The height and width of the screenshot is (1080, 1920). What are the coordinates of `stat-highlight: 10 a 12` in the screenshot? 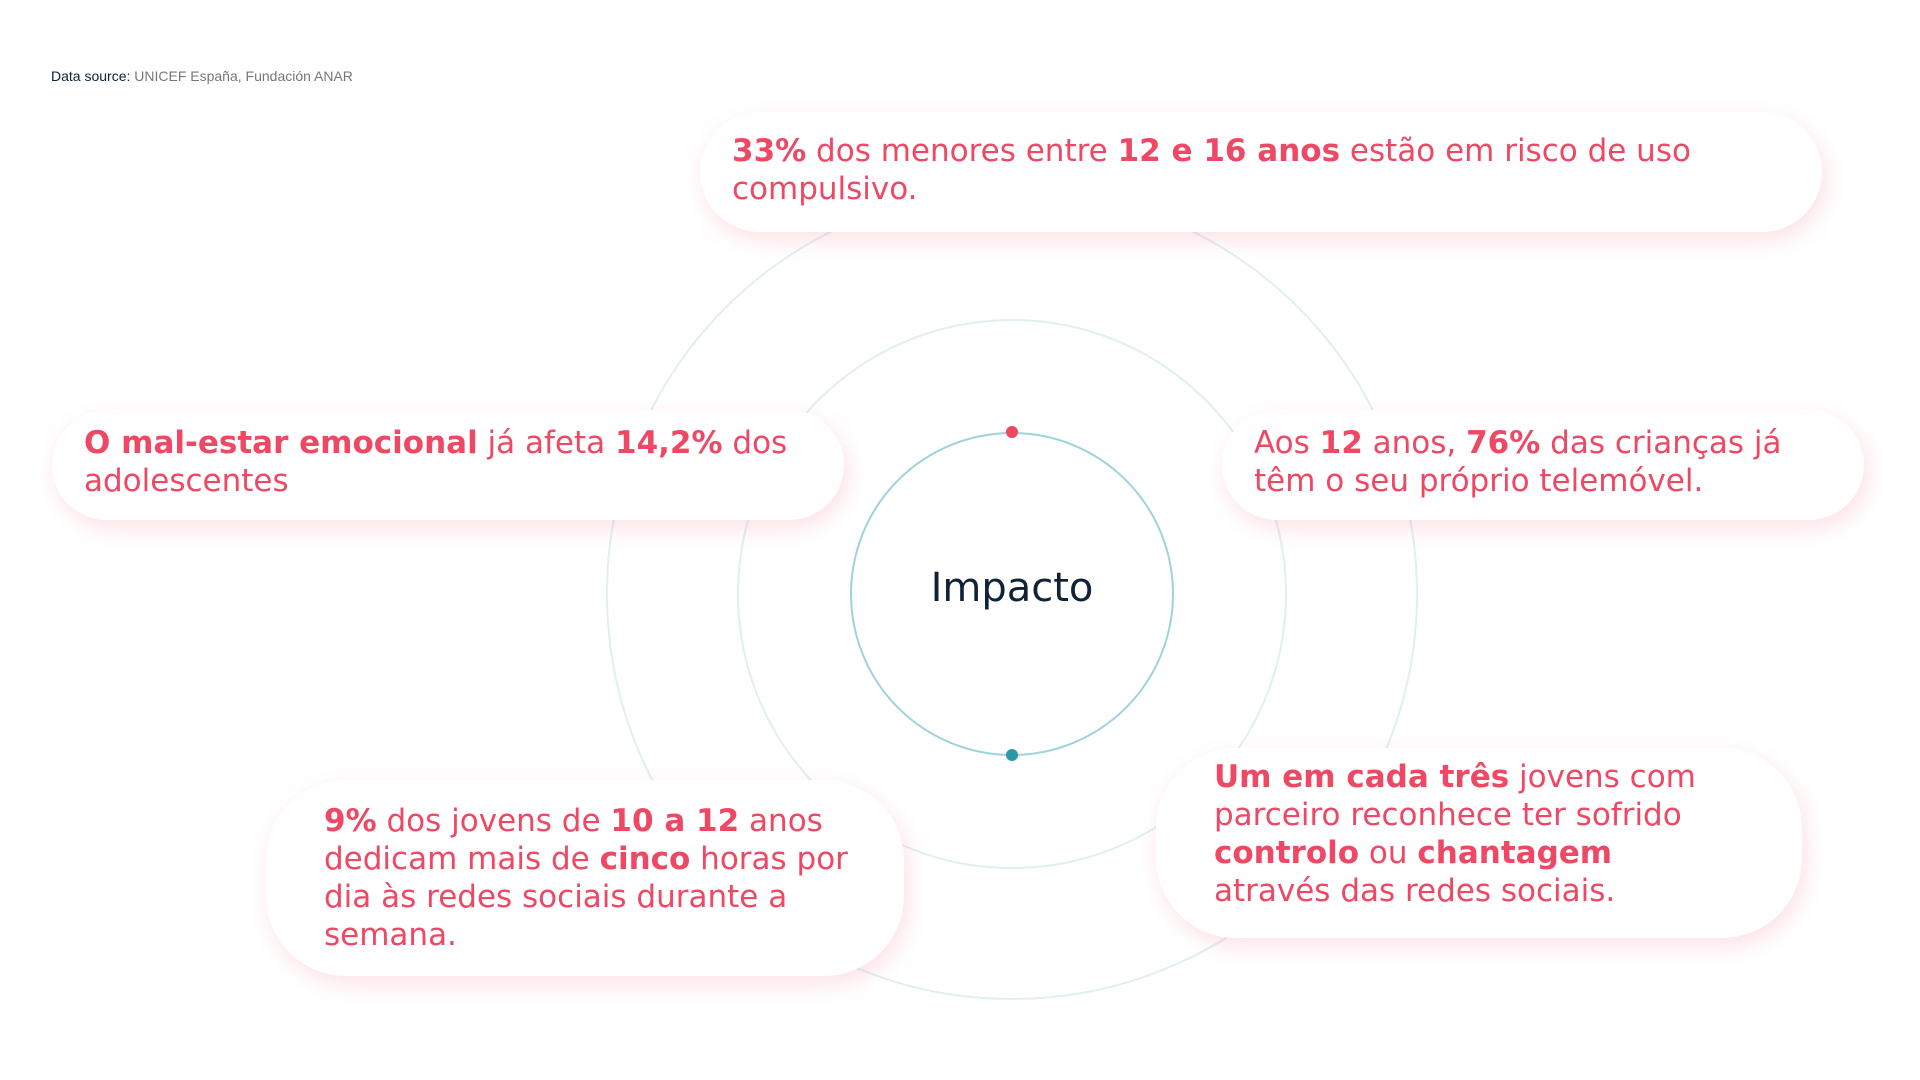 It's located at (675, 821).